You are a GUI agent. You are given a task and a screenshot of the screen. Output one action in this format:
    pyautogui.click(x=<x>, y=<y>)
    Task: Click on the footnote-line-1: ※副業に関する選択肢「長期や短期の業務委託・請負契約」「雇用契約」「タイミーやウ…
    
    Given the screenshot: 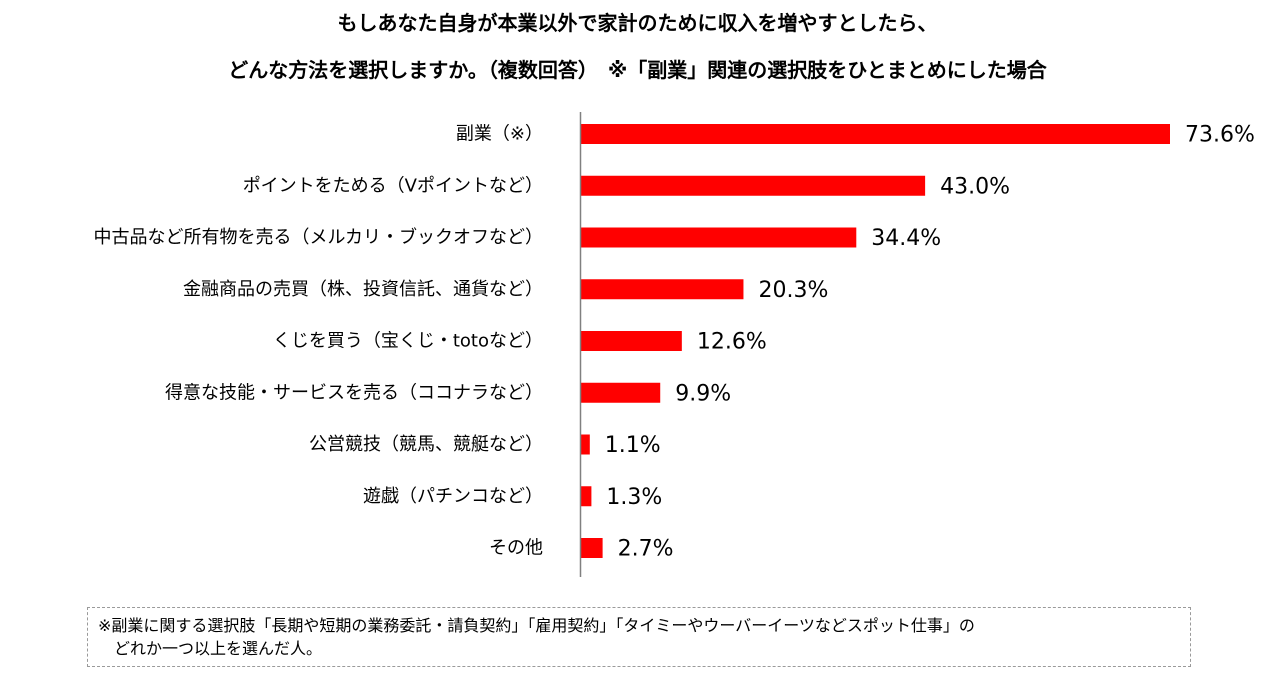 What is the action you would take?
    pyautogui.click(x=536, y=625)
    